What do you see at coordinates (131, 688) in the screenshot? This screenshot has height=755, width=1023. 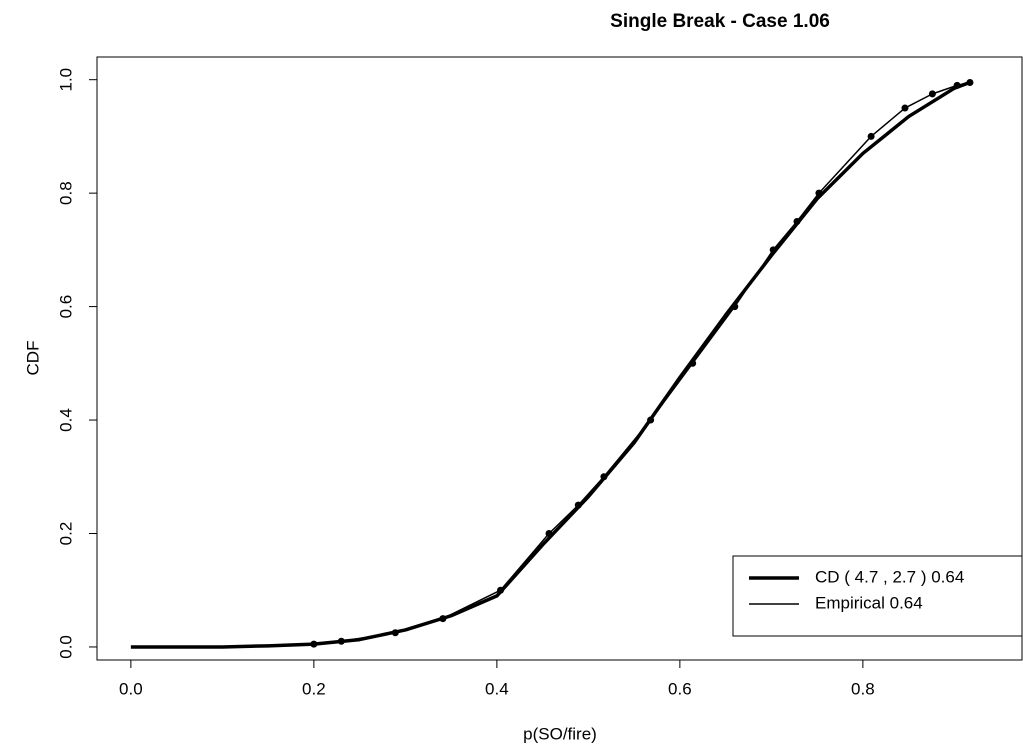 I see `x-tick-label: 0.0` at bounding box center [131, 688].